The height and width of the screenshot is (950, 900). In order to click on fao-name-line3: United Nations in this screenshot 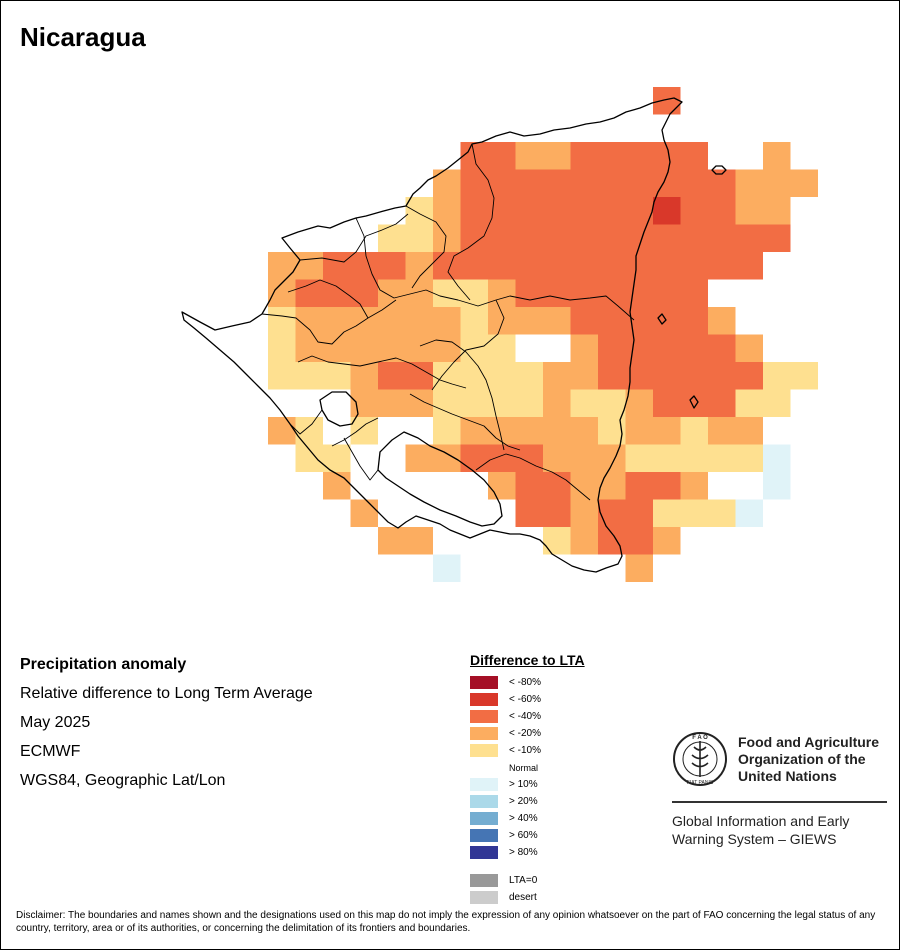, I will do `click(787, 775)`.